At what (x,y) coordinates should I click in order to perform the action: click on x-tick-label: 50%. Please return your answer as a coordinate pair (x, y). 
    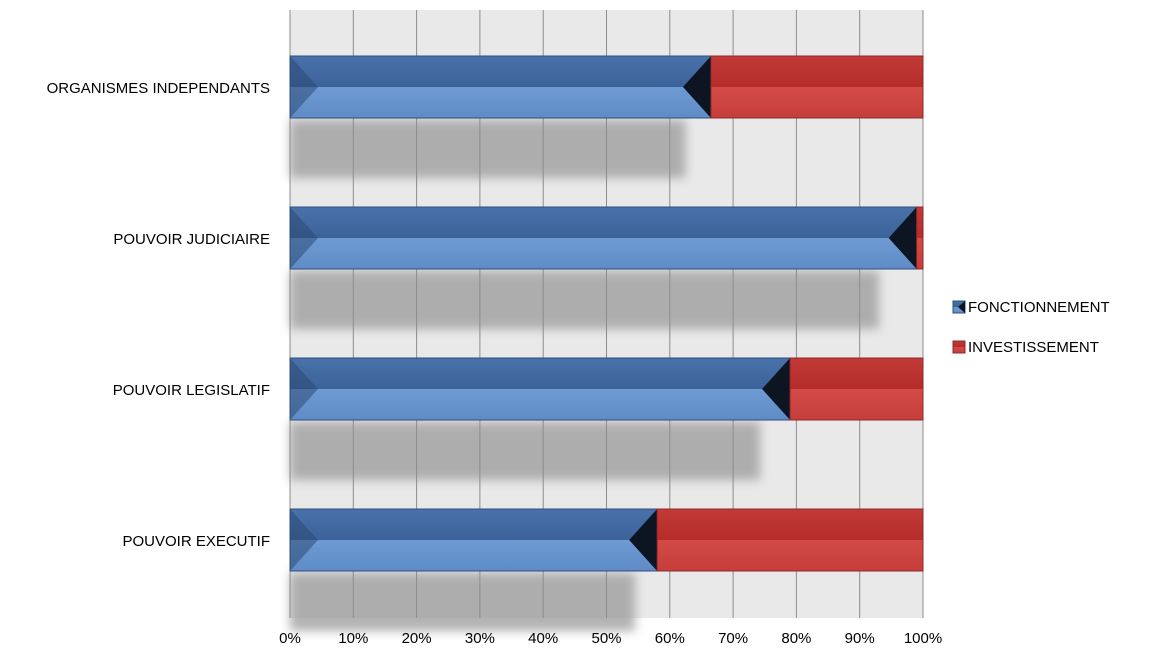
    Looking at the image, I should click on (606, 638).